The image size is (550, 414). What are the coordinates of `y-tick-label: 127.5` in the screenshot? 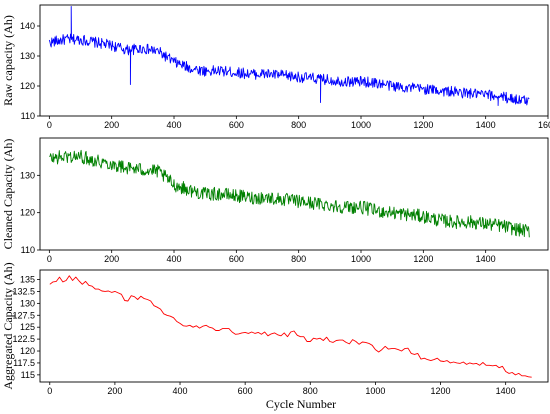 It's located at (23, 315).